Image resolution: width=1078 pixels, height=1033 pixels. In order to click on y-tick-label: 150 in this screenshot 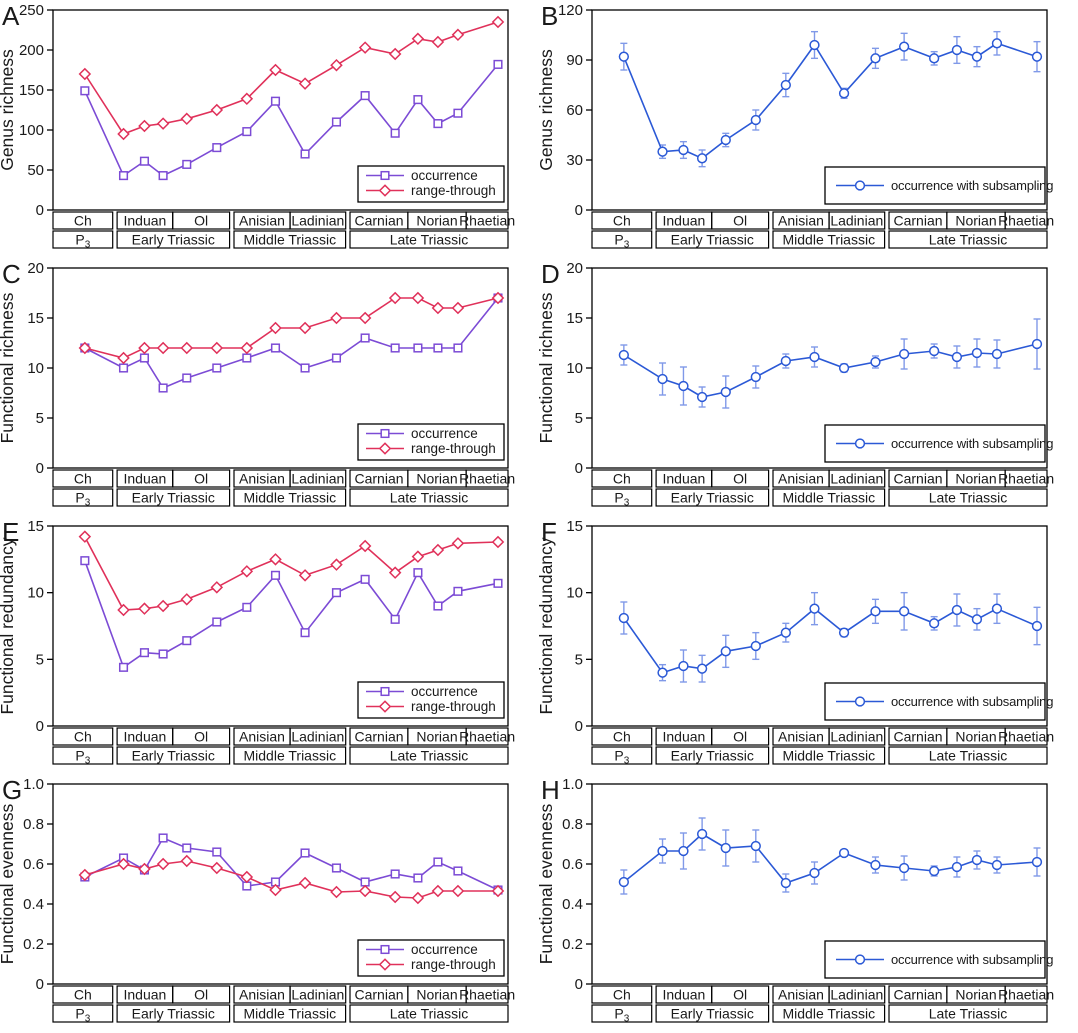, I will do `click(31, 90)`.